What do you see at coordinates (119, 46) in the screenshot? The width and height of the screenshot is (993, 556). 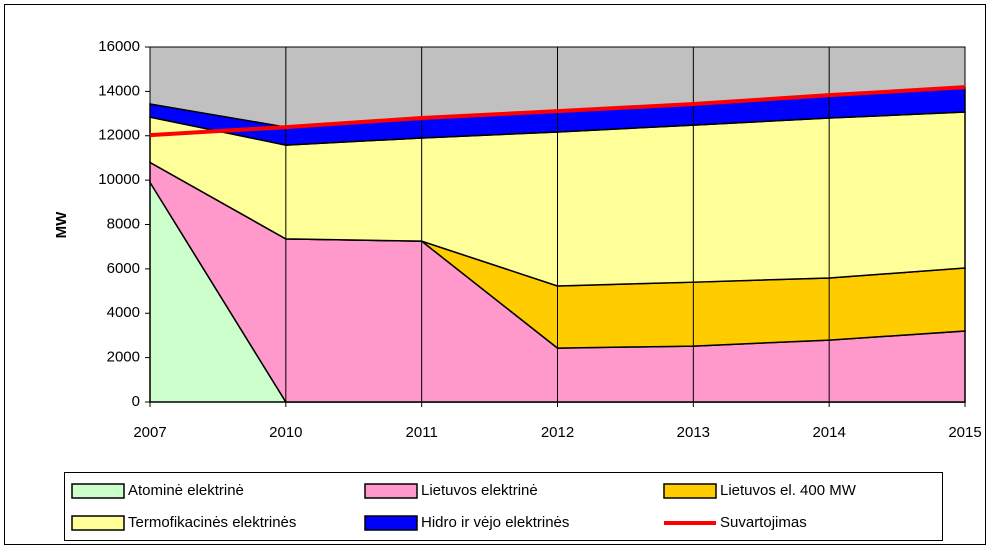 I see `y-tick-label: 16000` at bounding box center [119, 46].